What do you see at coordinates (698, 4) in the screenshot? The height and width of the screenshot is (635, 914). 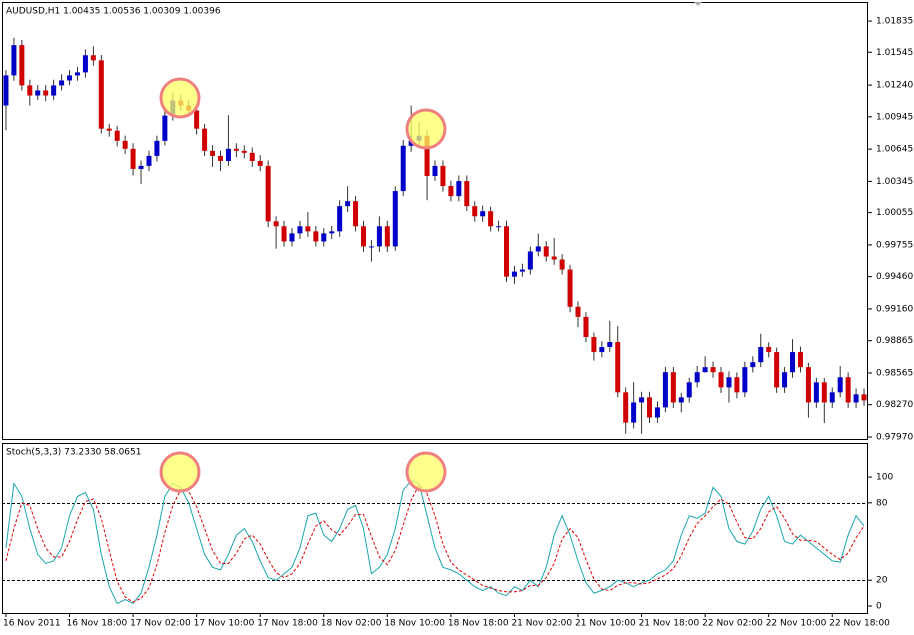 I see `shift-marker` at bounding box center [698, 4].